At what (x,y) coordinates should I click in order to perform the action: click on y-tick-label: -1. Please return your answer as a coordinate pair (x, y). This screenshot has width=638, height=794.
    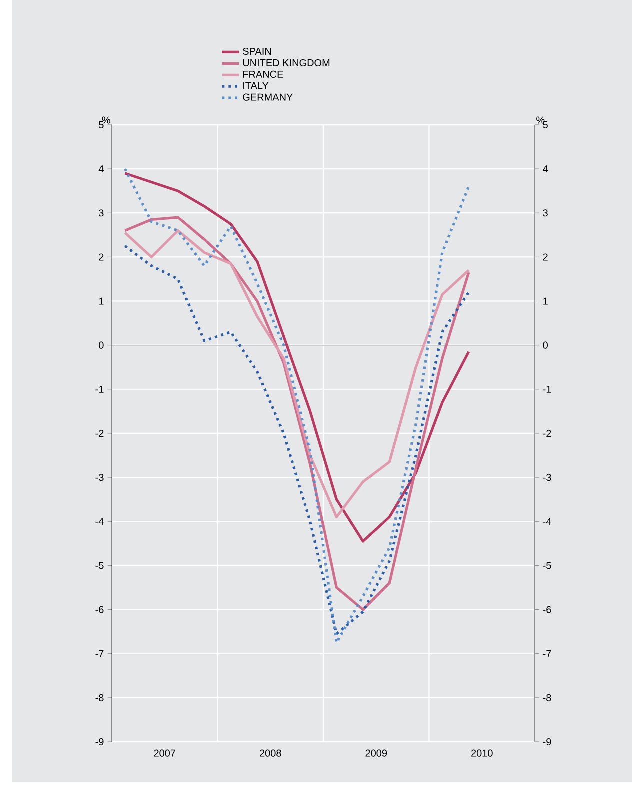
    Looking at the image, I should click on (100, 389).